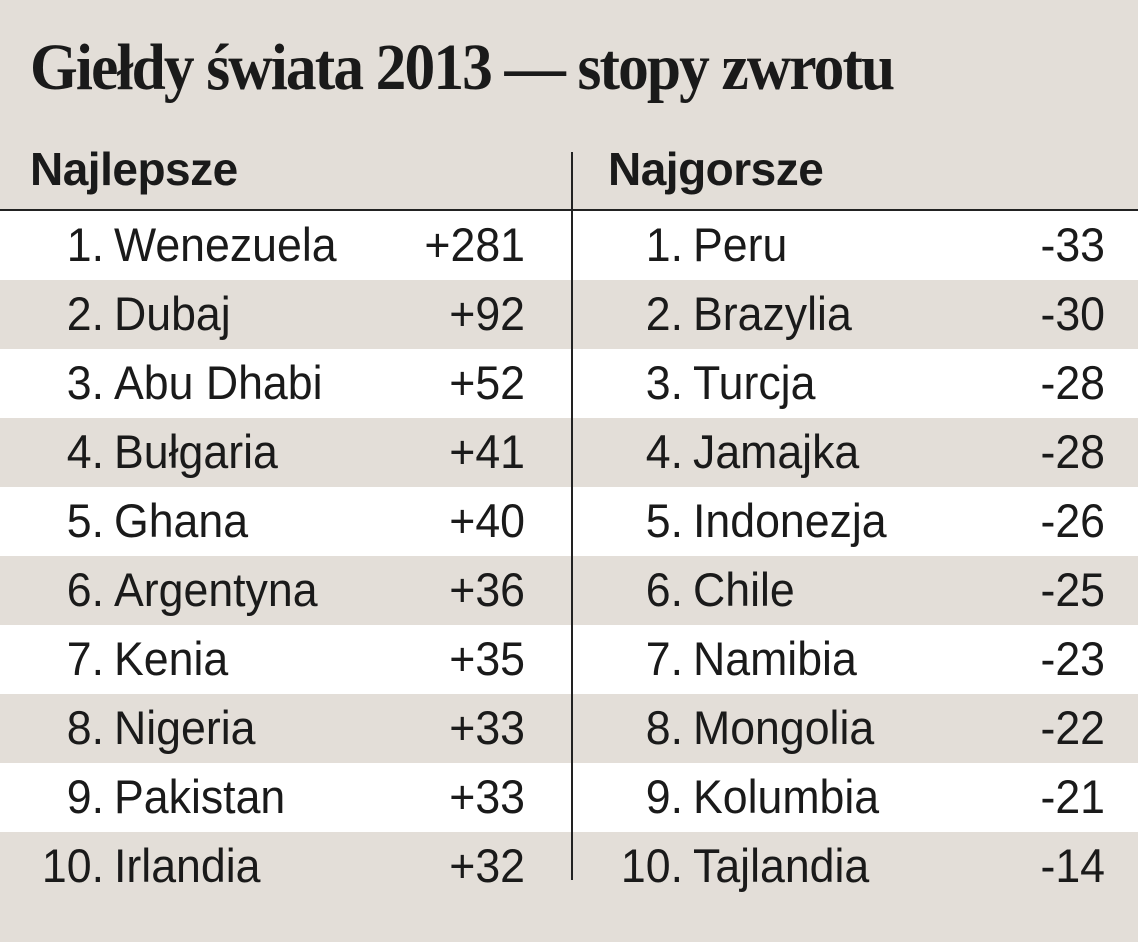 The image size is (1138, 942). What do you see at coordinates (569, 728) in the screenshot?
I see `table-row: 8. Nigeria +33 8. Mongolia -22` at bounding box center [569, 728].